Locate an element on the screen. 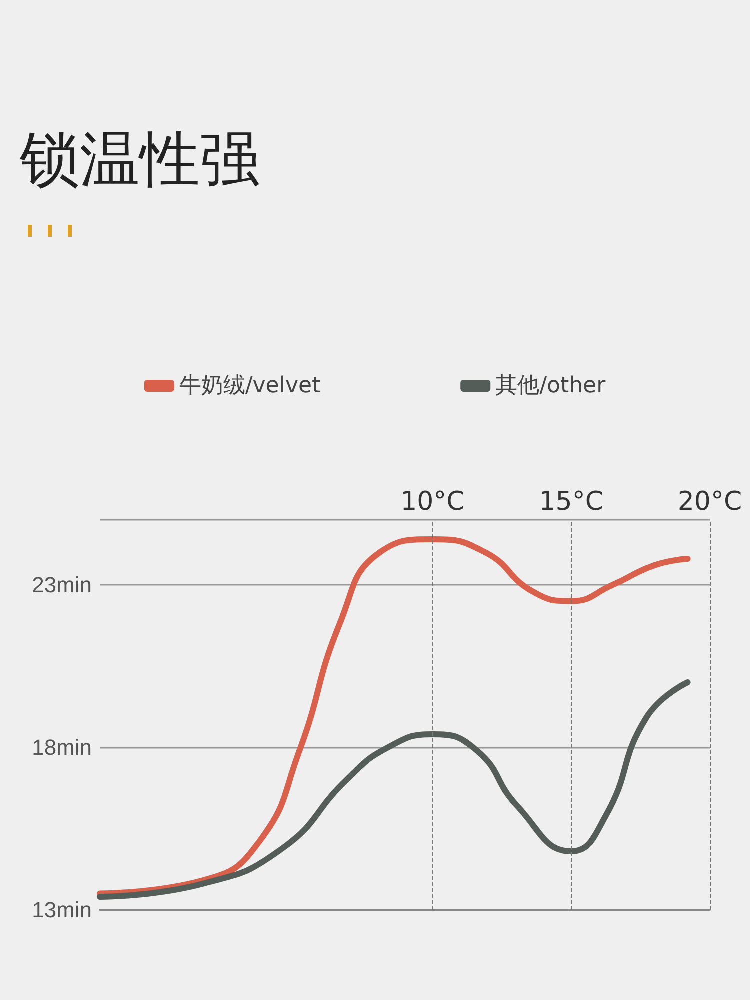 The height and width of the screenshot is (1000, 750). legend-label: 牛奶绒/velvet is located at coordinates (250, 386).